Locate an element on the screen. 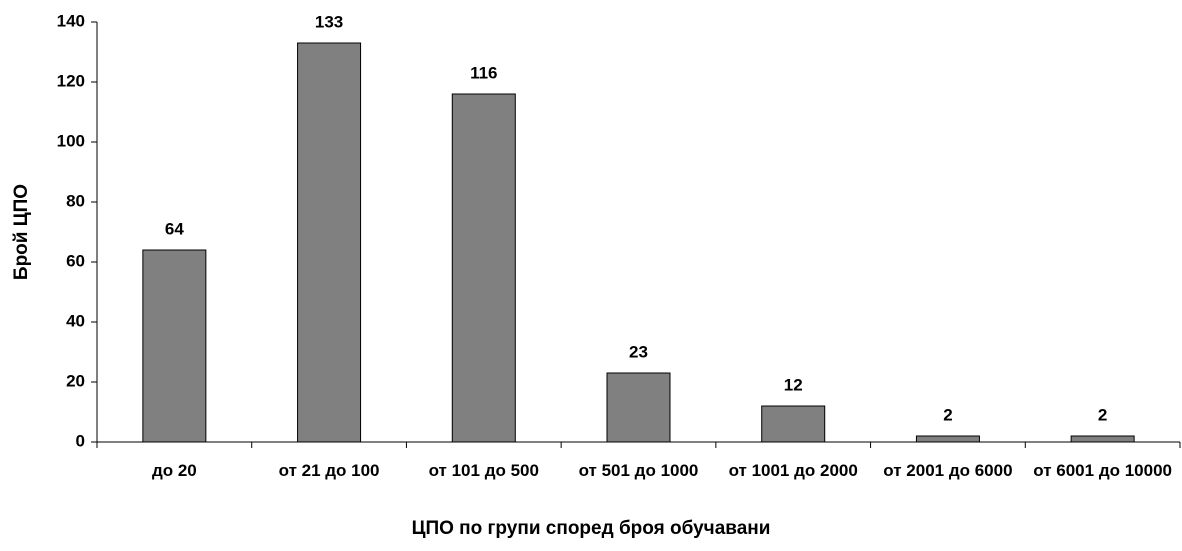 Image resolution: width=1182 pixels, height=551 pixels. y-axis-title: Брой ЦПО is located at coordinates (21, 232).